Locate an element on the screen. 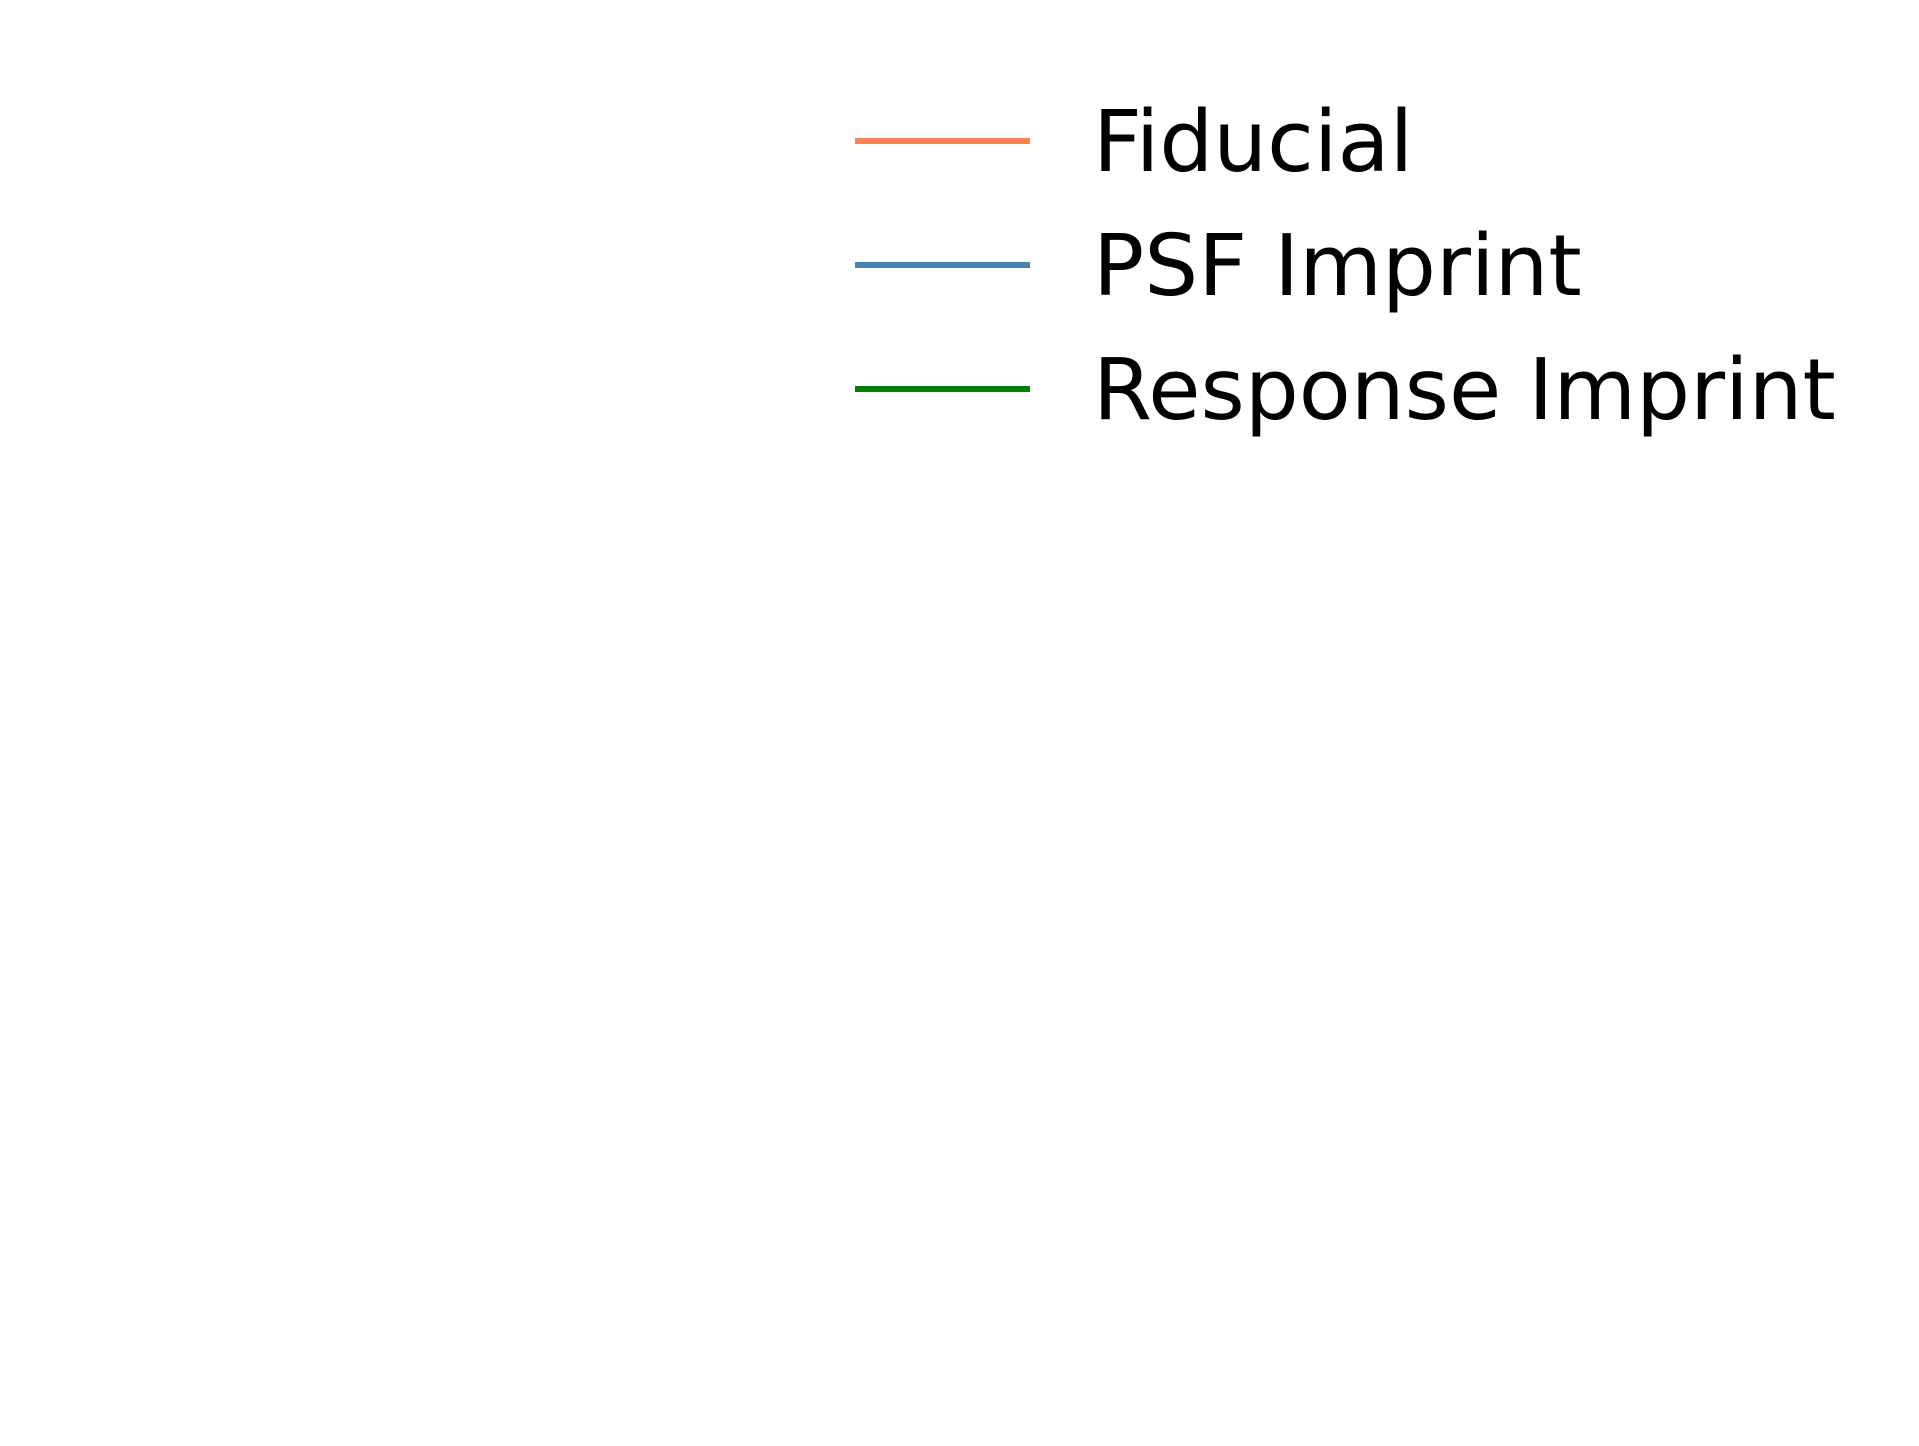  legend-label: PSF Imprint is located at coordinates (1337, 266).